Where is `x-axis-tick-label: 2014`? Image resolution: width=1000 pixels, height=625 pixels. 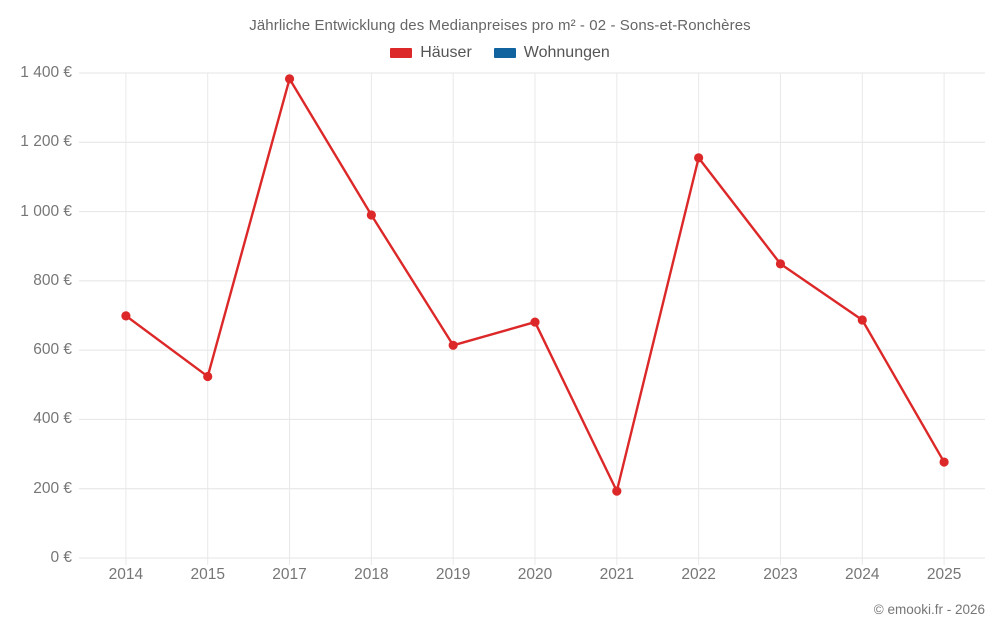 x-axis-tick-label: 2014 is located at coordinates (126, 574).